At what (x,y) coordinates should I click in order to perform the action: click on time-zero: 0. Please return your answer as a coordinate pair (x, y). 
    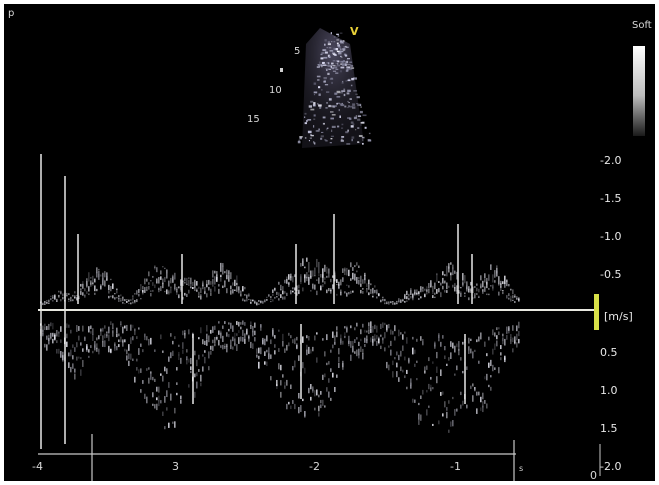
    Looking at the image, I should click on (593, 475).